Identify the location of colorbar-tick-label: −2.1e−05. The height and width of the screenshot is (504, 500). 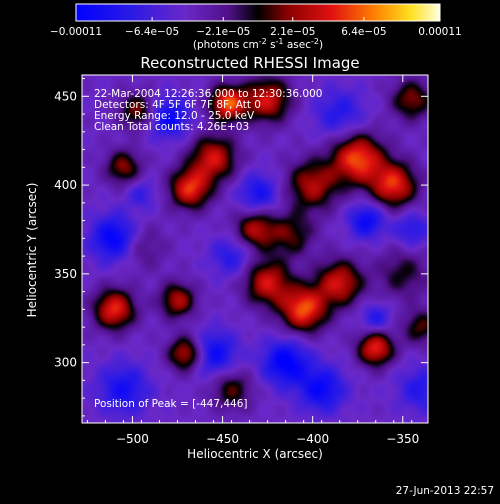
(223, 32).